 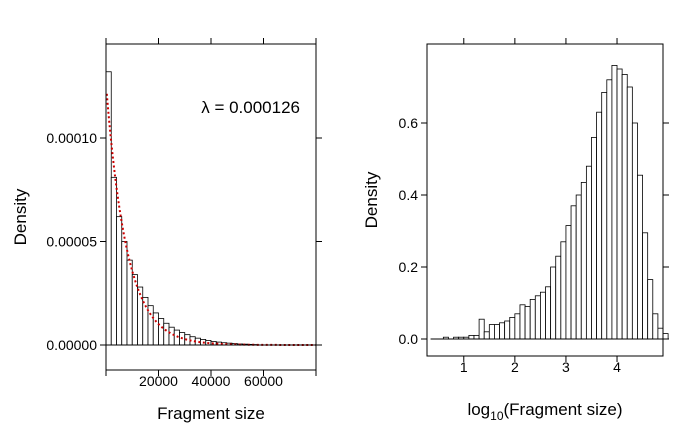 I want to click on y-tick-label: 0.4, so click(x=409, y=195).